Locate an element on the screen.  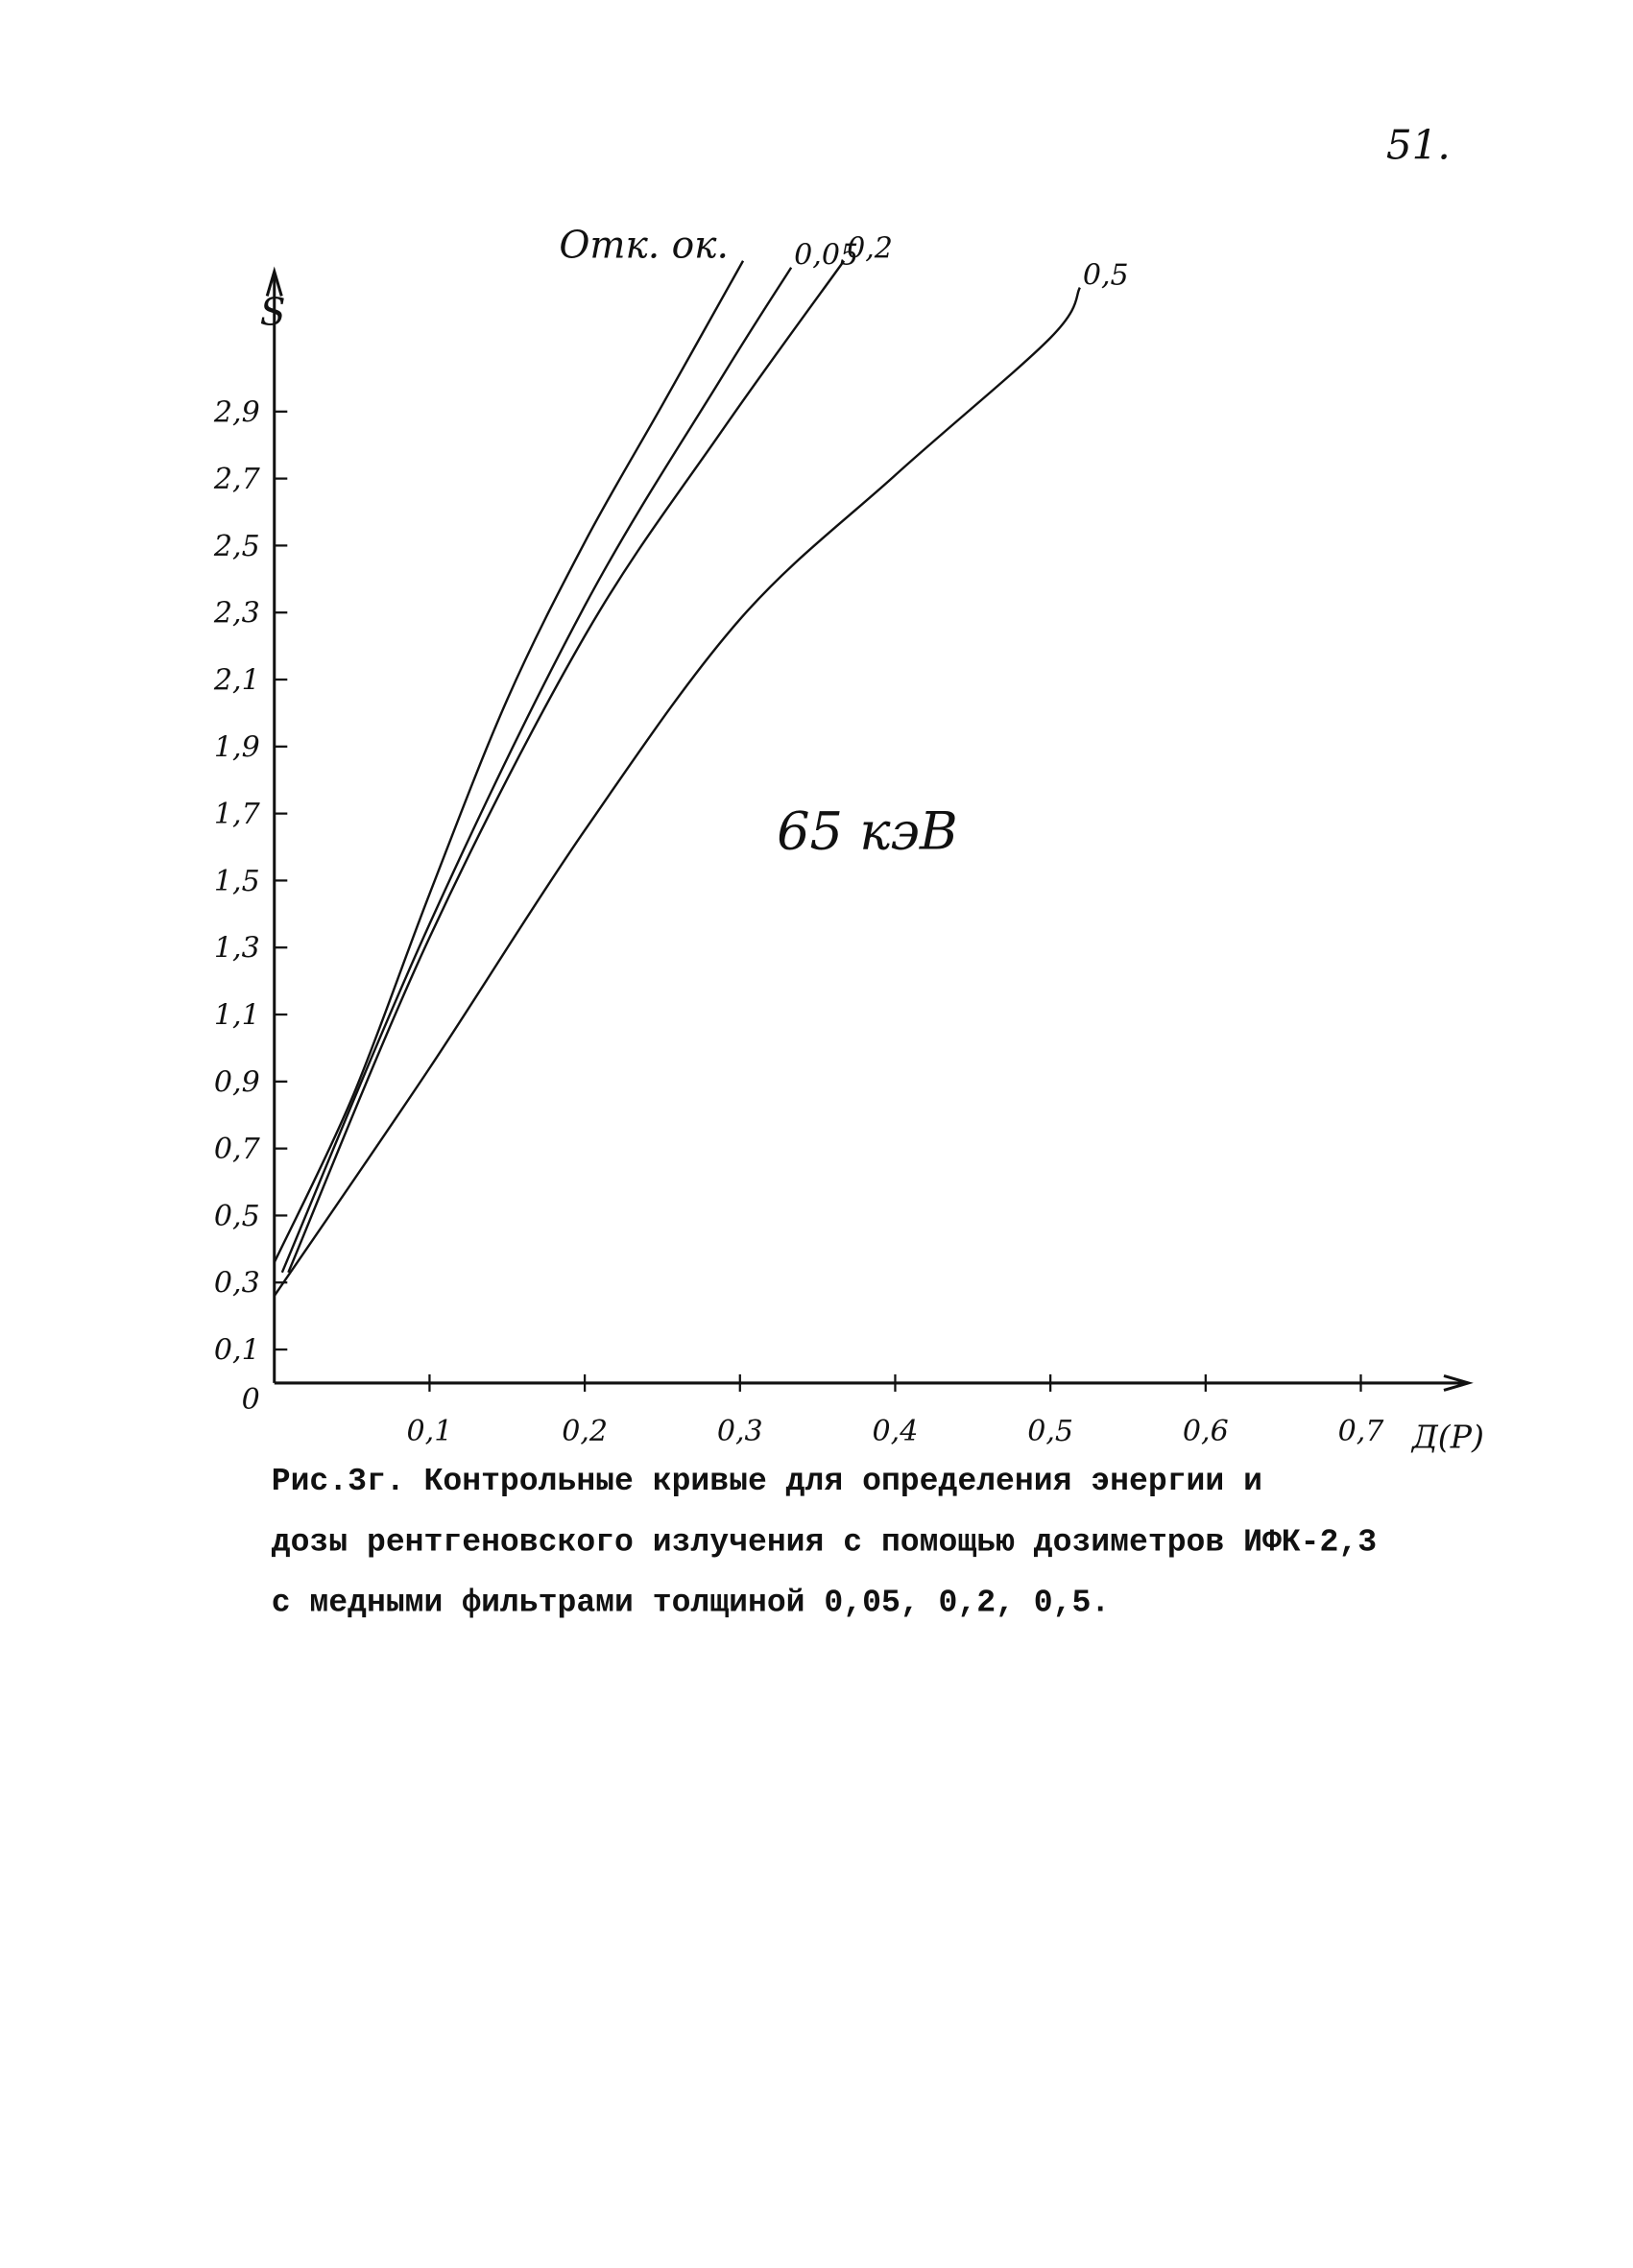
y-tick-label: 0,5 is located at coordinates (237, 1216).